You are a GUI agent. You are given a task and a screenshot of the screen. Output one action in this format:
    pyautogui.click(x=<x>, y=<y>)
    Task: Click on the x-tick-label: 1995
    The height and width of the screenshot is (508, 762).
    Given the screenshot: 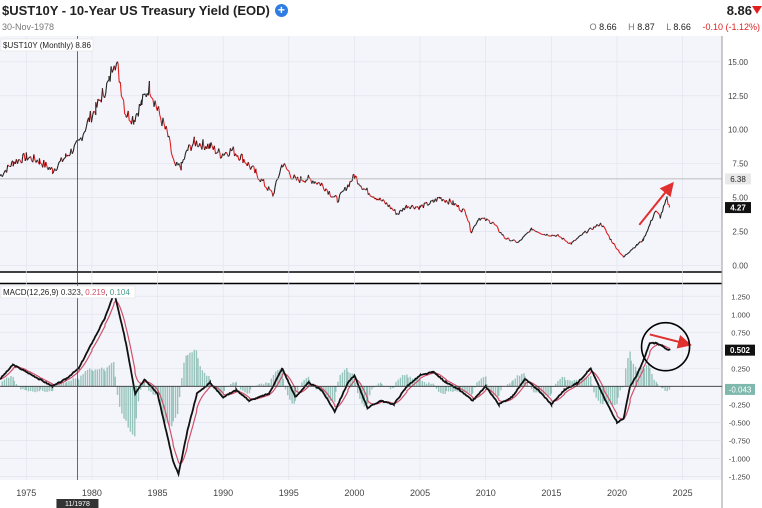 What is the action you would take?
    pyautogui.click(x=289, y=493)
    